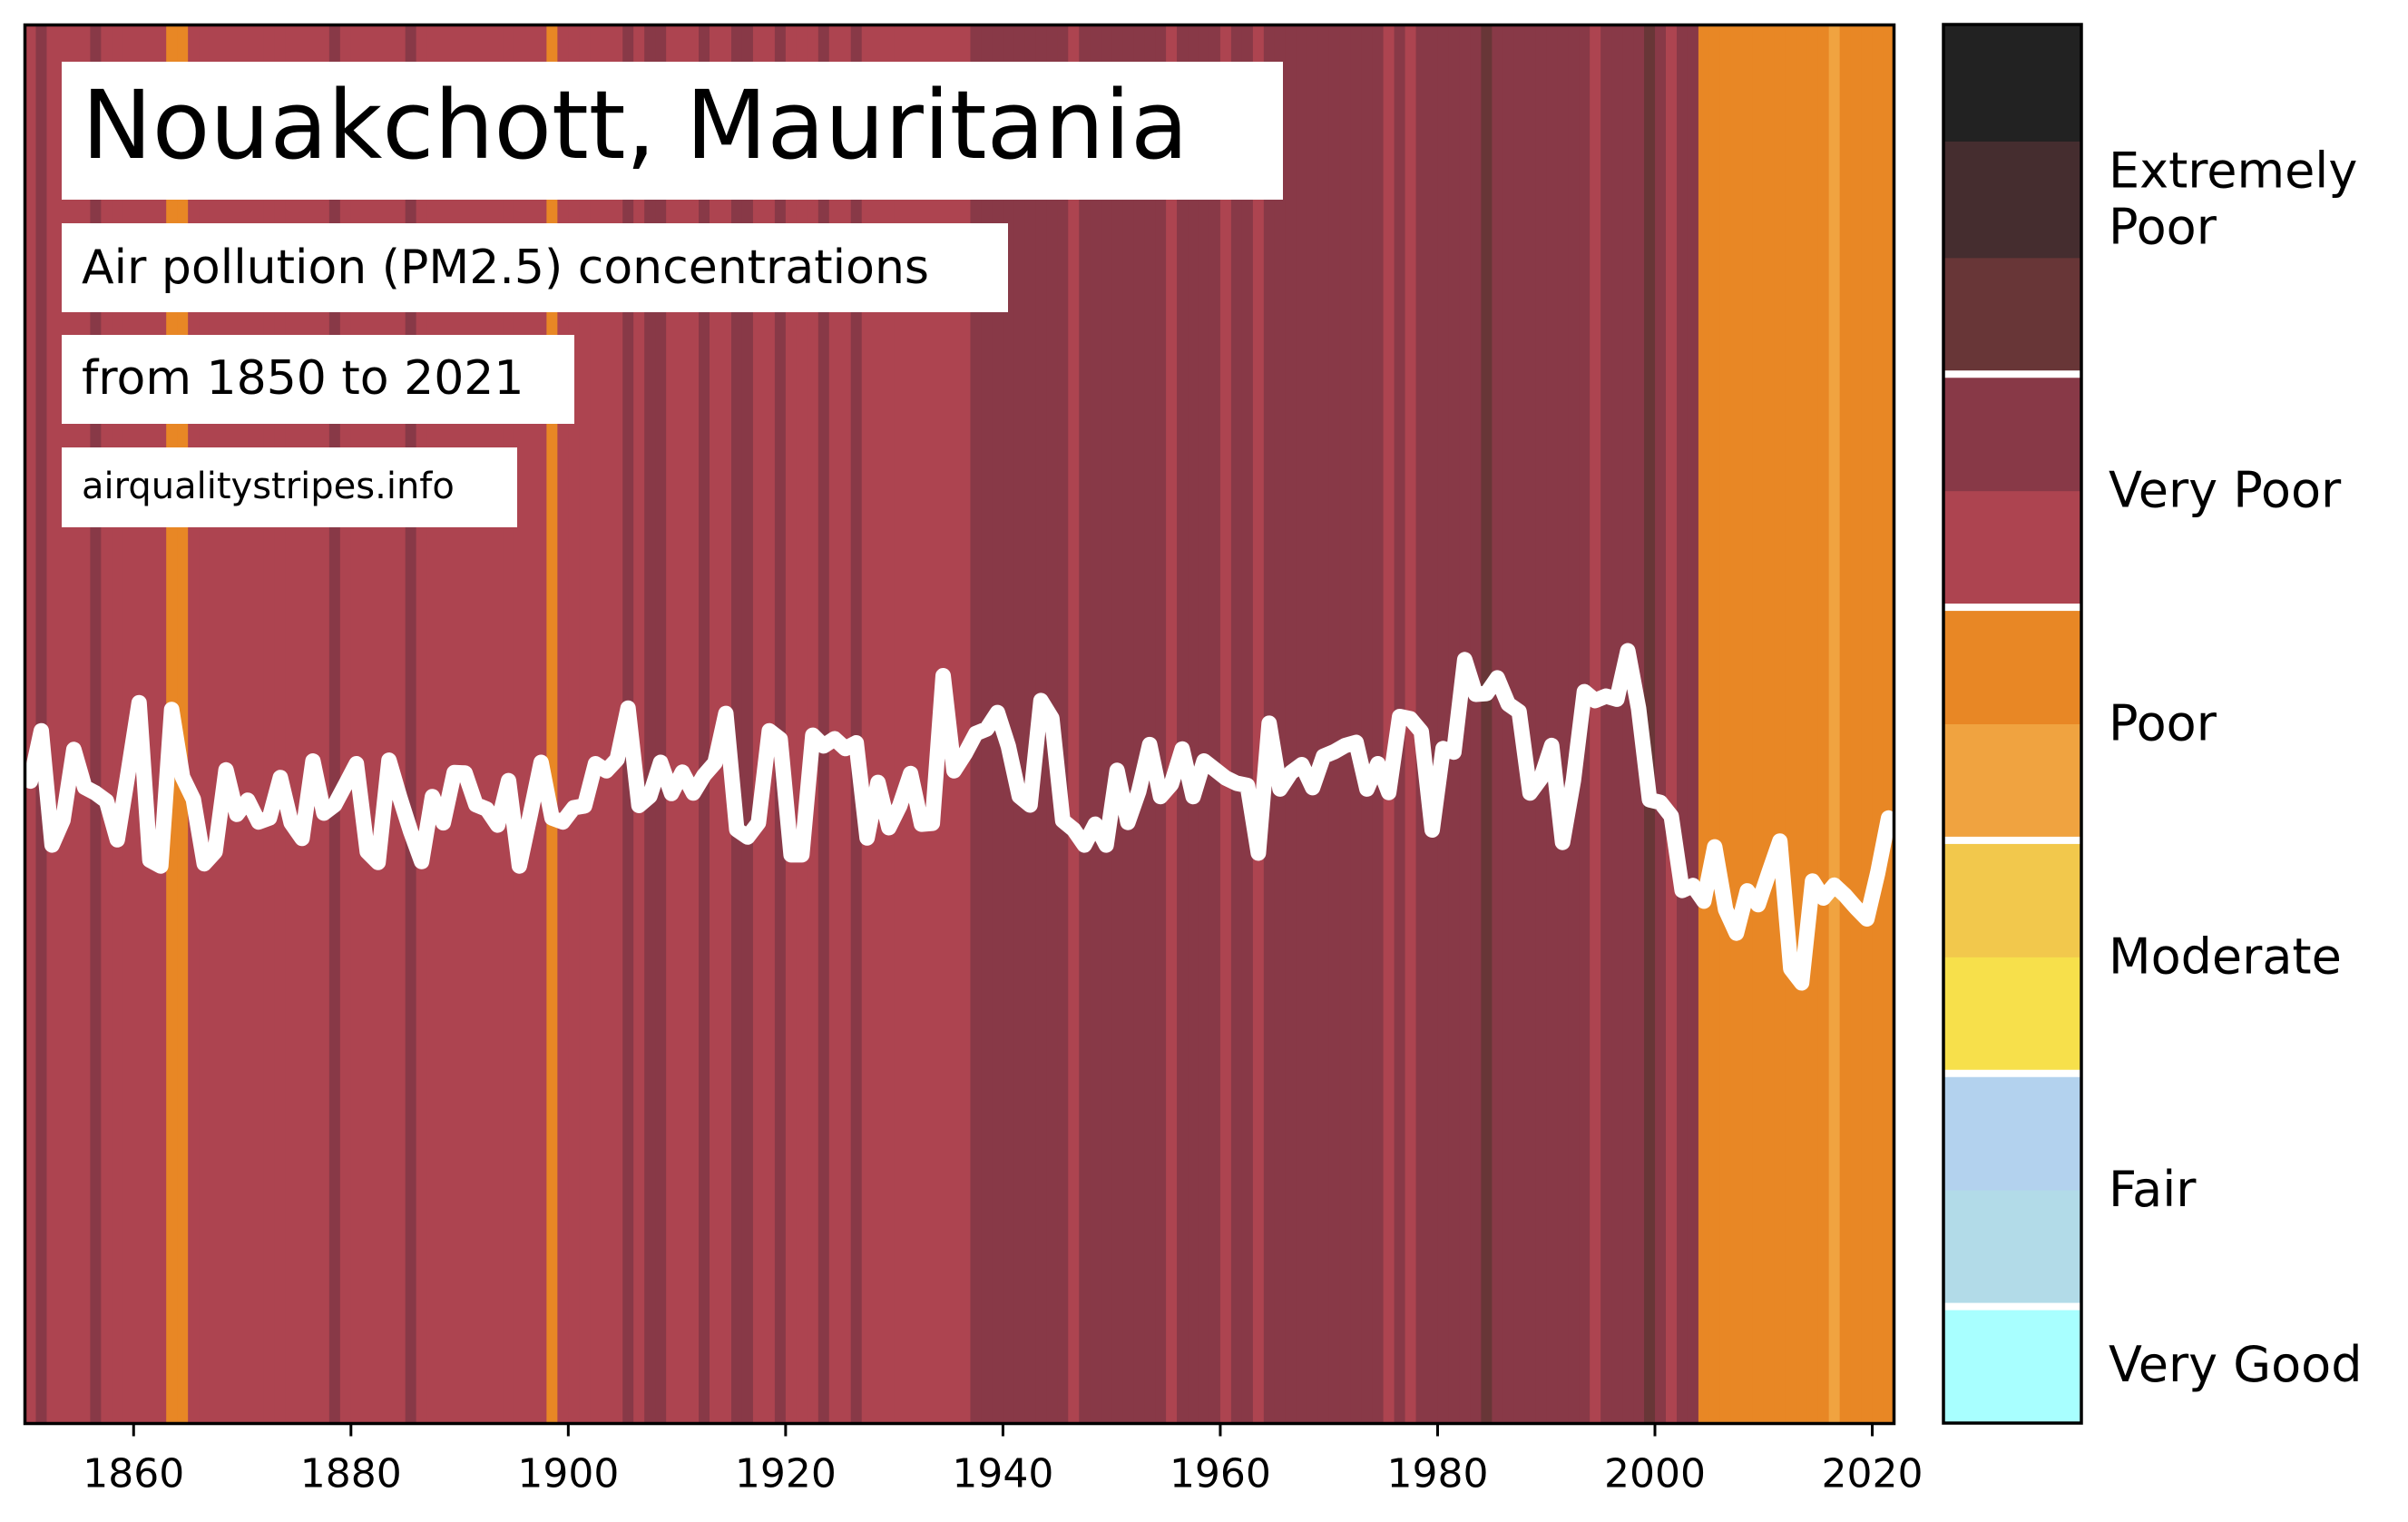  I want to click on stripe-1948, so click(1095, 724).